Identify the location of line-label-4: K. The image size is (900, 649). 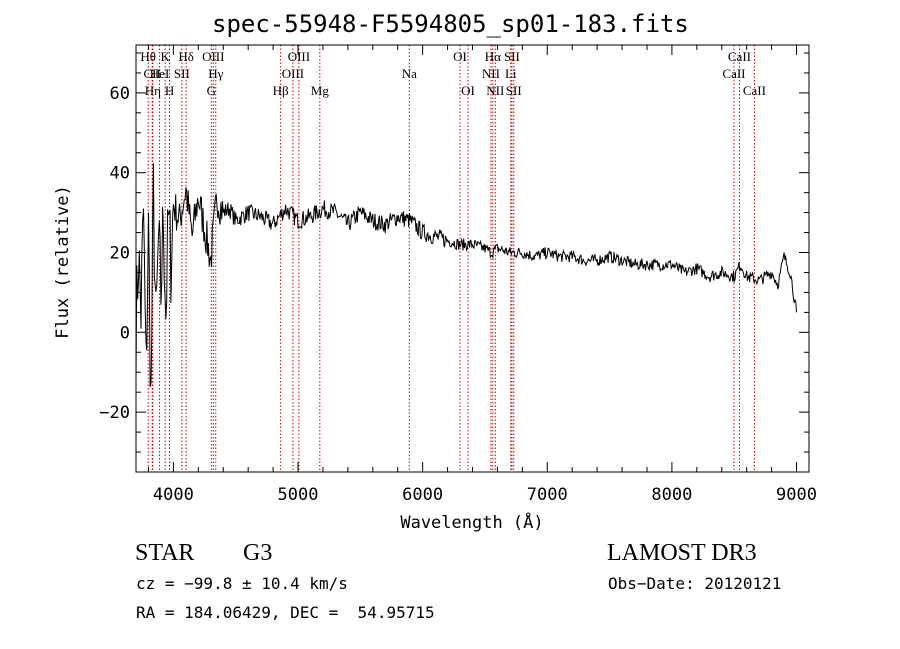
(165, 56).